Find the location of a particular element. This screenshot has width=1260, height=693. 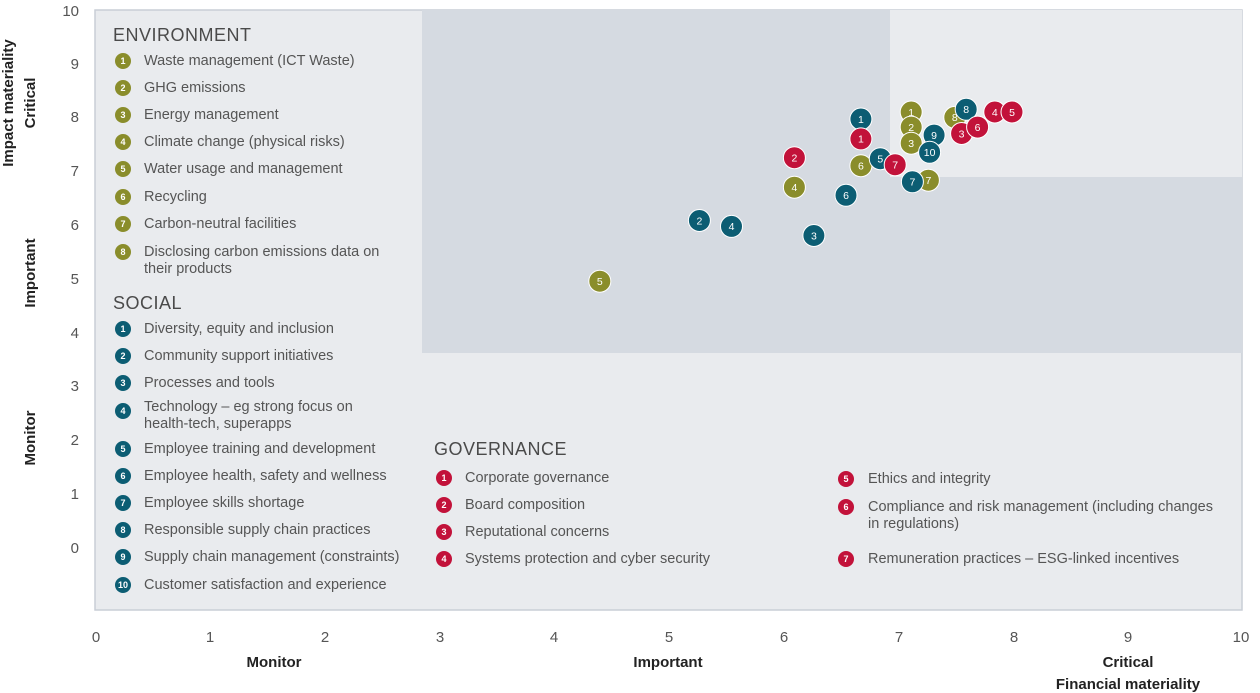

point-gov-1: 1 is located at coordinates (861, 139).